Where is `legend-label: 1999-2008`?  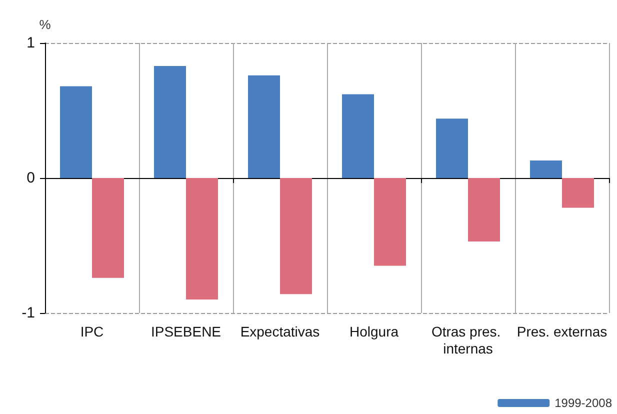
legend-label: 1999-2008 is located at coordinates (583, 403).